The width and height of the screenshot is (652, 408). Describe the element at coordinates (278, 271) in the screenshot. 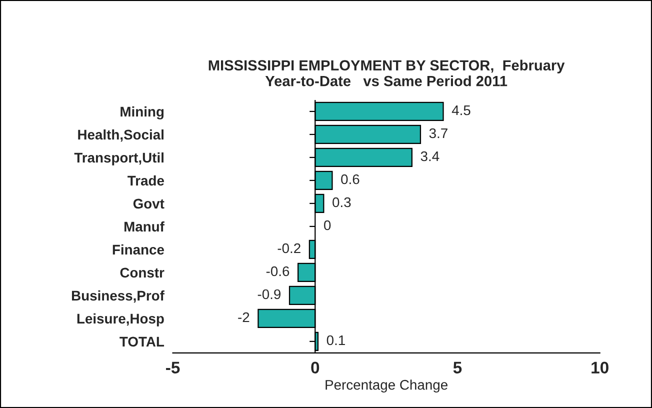

I see `data-label: -0.6` at that location.